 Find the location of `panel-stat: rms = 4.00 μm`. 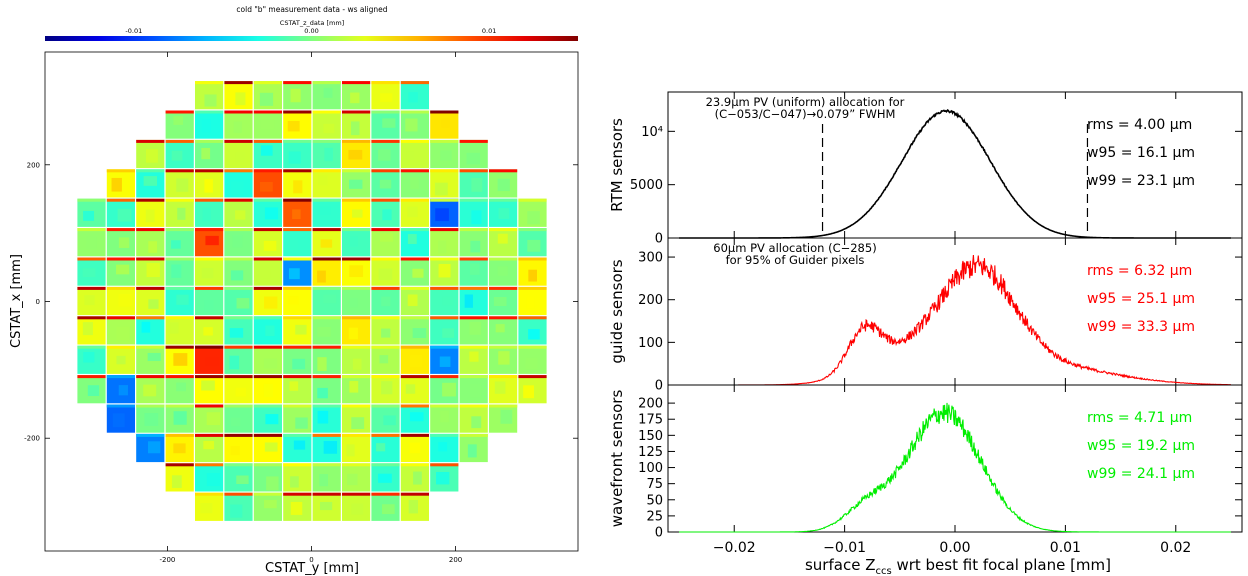

panel-stat: rms = 4.00 μm is located at coordinates (1139, 125).